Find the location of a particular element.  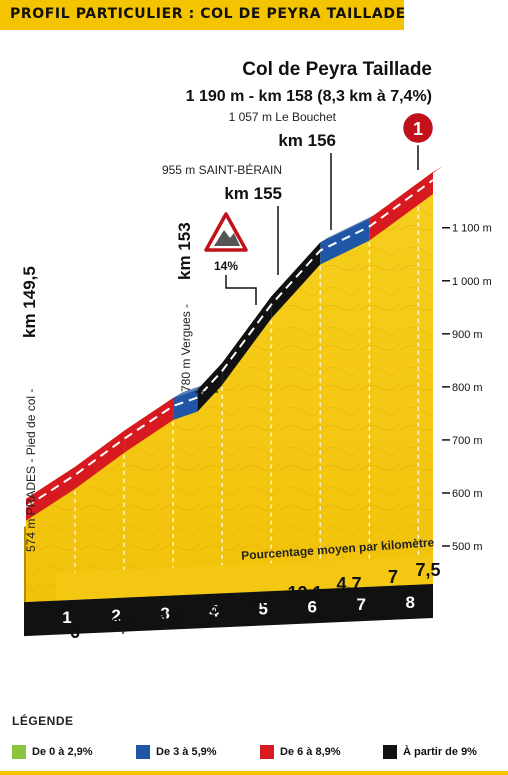

steep-leader is located at coordinates (241, 290).